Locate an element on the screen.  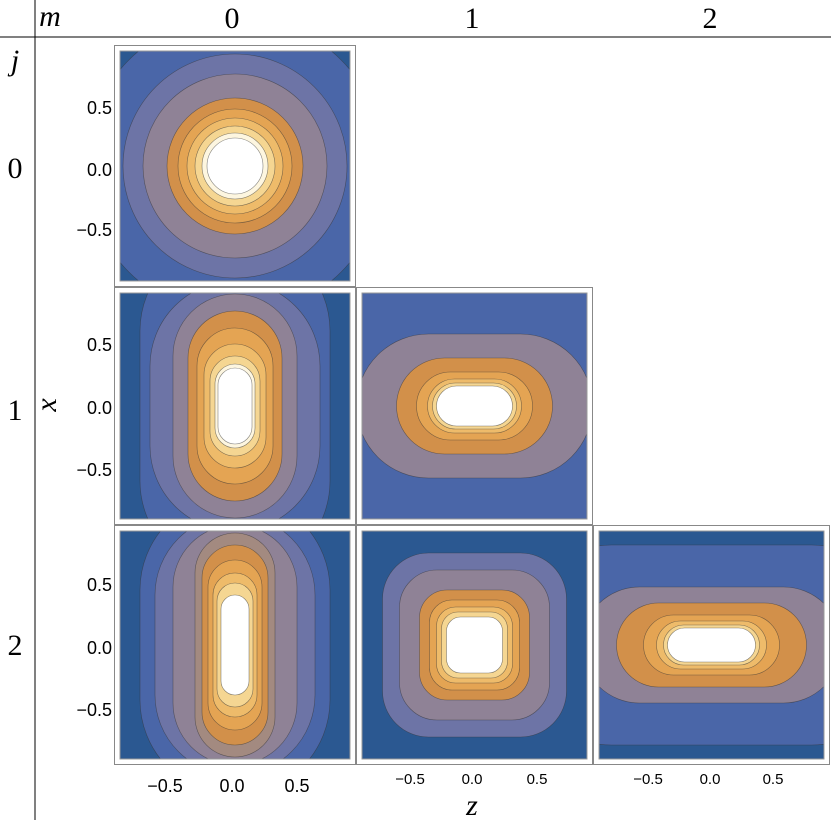
row-symbol: j is located at coordinates (13, 60).